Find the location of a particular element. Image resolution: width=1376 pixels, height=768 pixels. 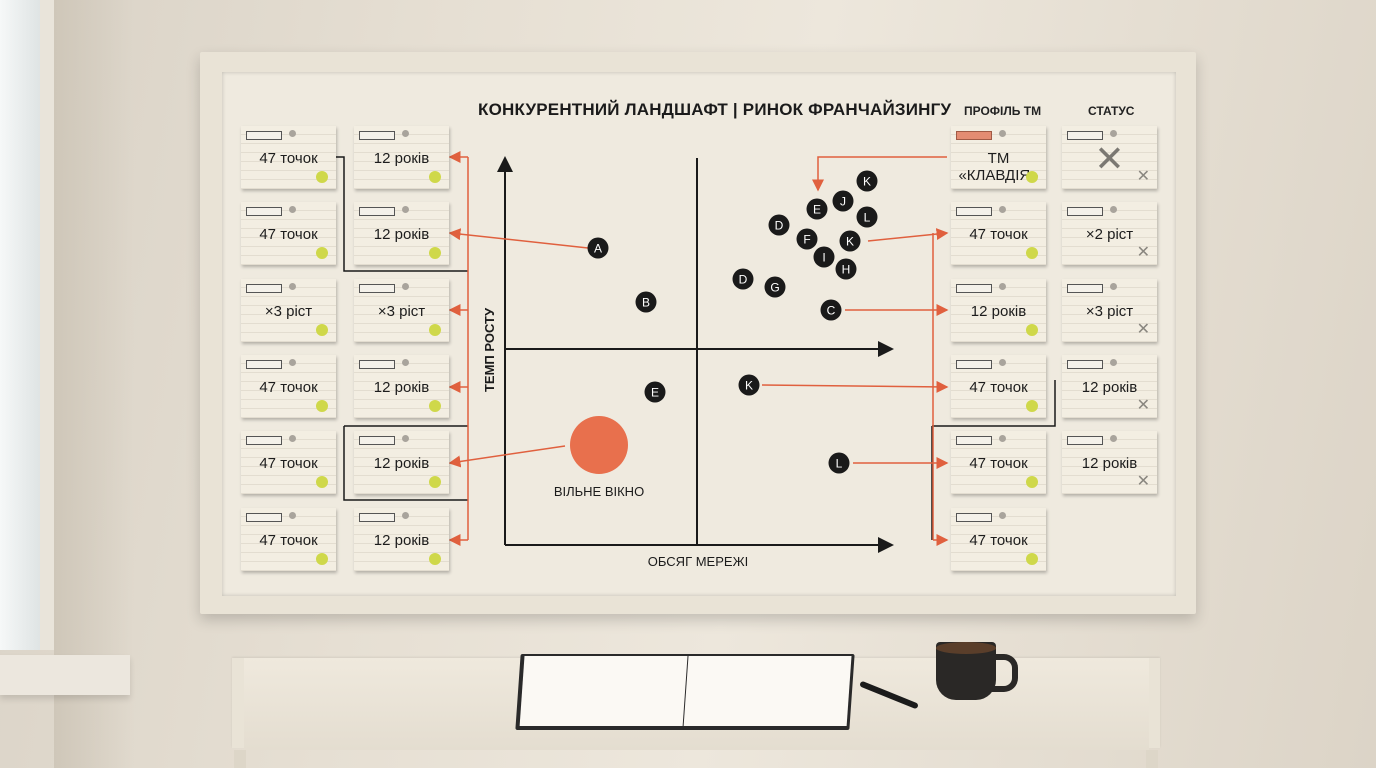

notebook is located at coordinates (685, 692).